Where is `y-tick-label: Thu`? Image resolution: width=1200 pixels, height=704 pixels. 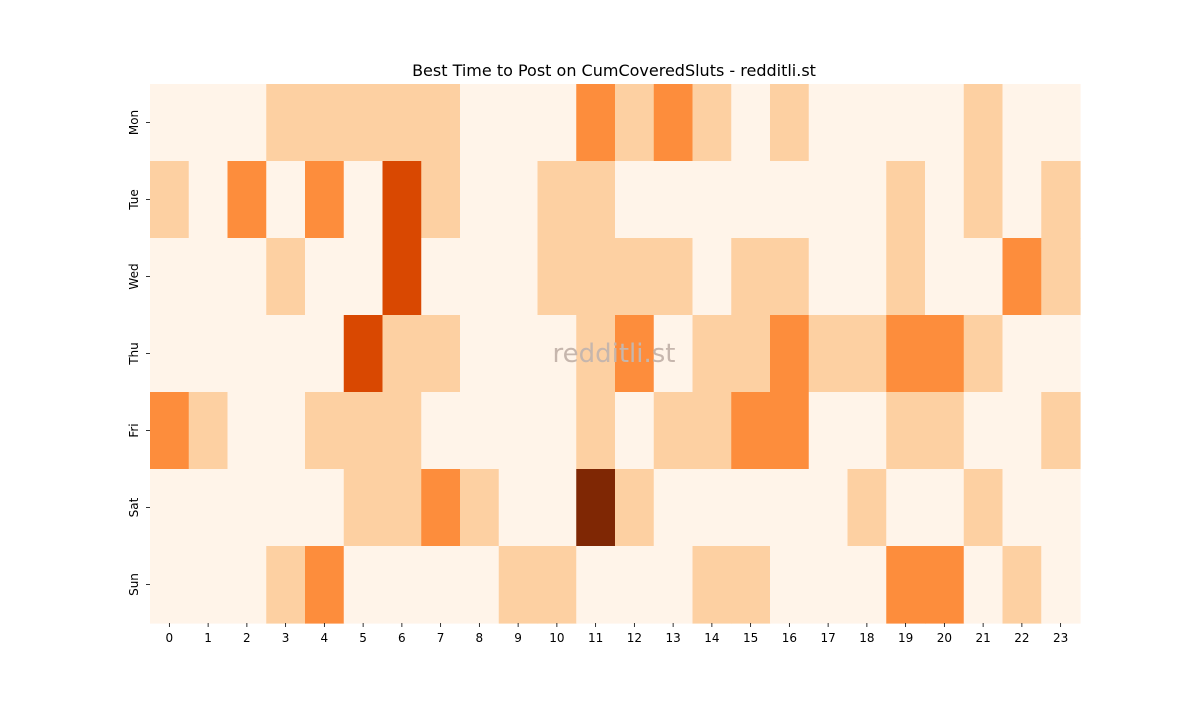 y-tick-label: Thu is located at coordinates (134, 354).